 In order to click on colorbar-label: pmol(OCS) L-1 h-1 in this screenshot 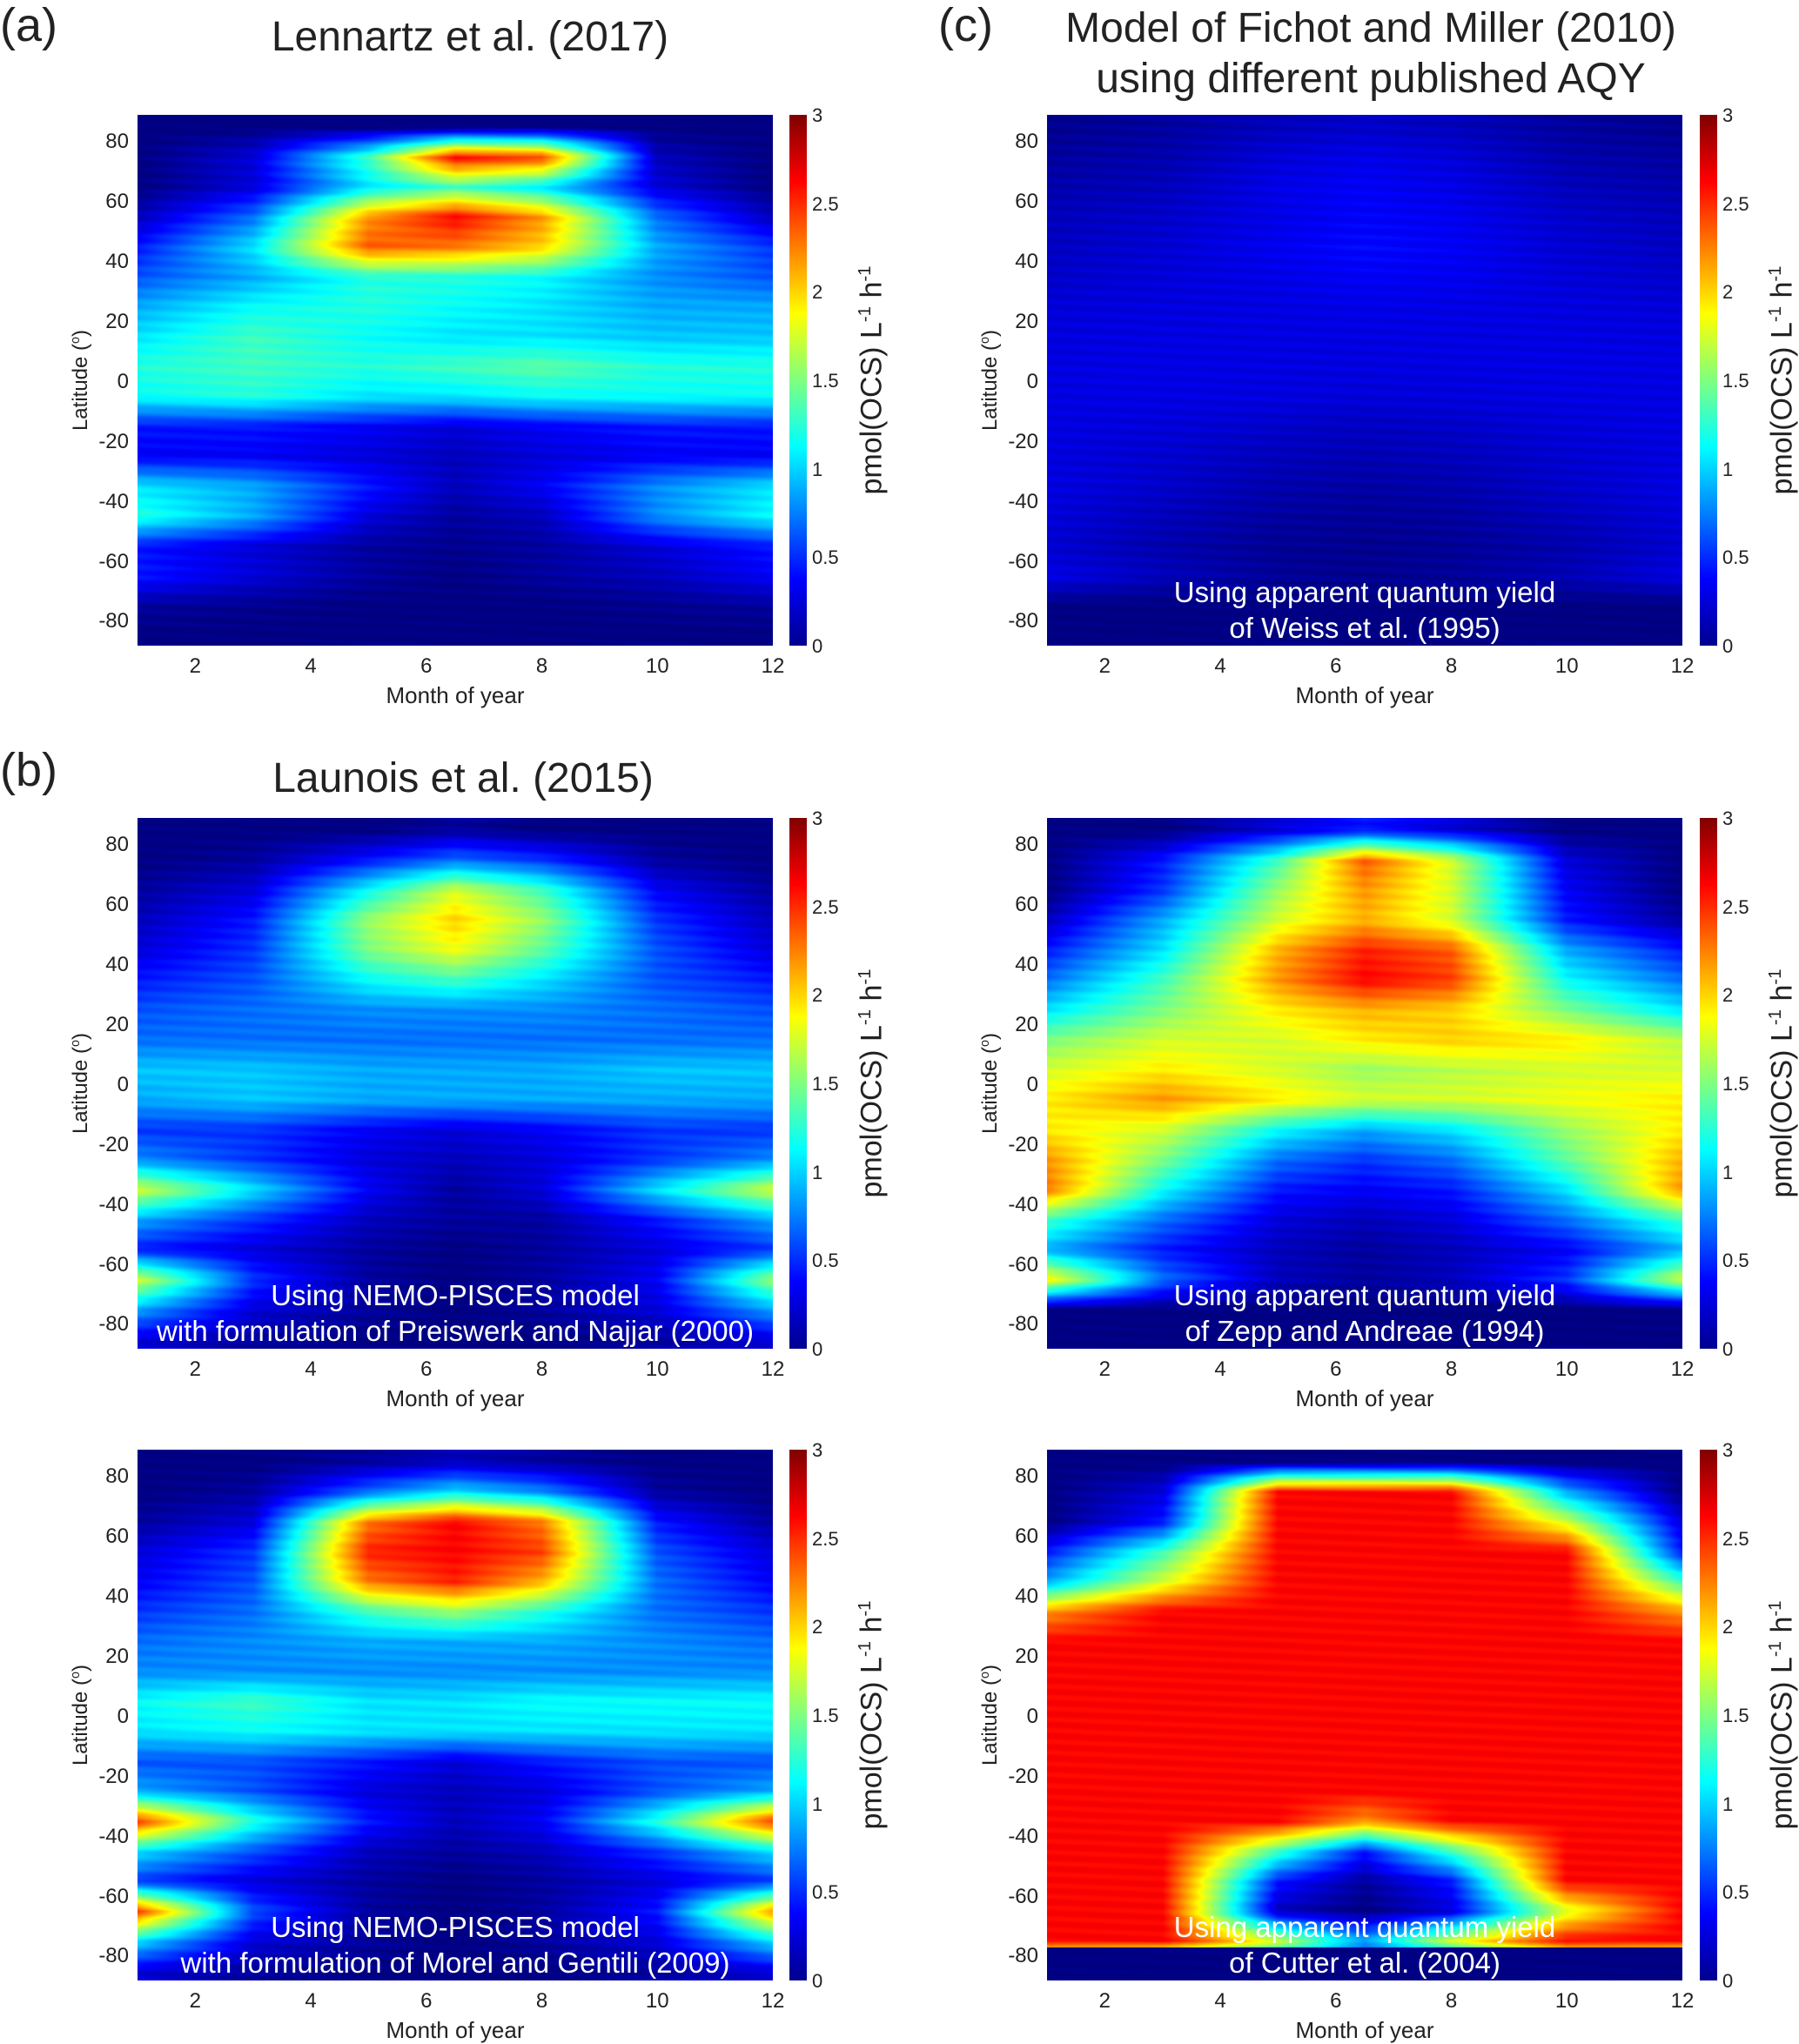, I will do `click(1782, 1082)`.